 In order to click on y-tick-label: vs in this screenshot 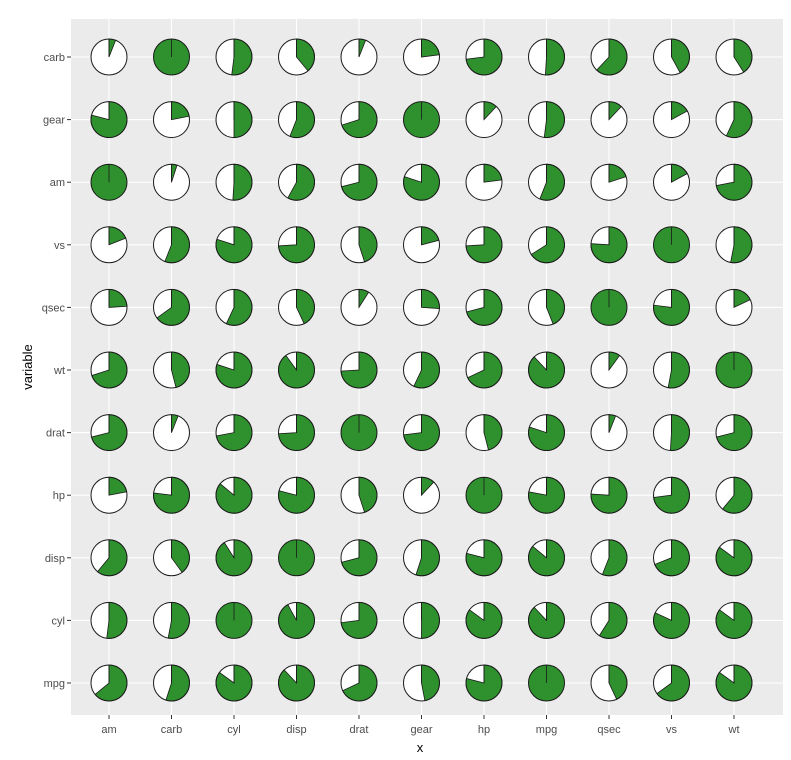, I will do `click(60, 246)`.